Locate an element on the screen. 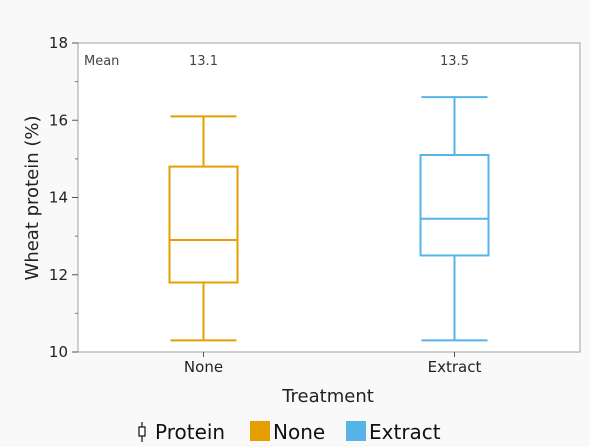 This screenshot has width=590, height=447. box-none is located at coordinates (203, 228).